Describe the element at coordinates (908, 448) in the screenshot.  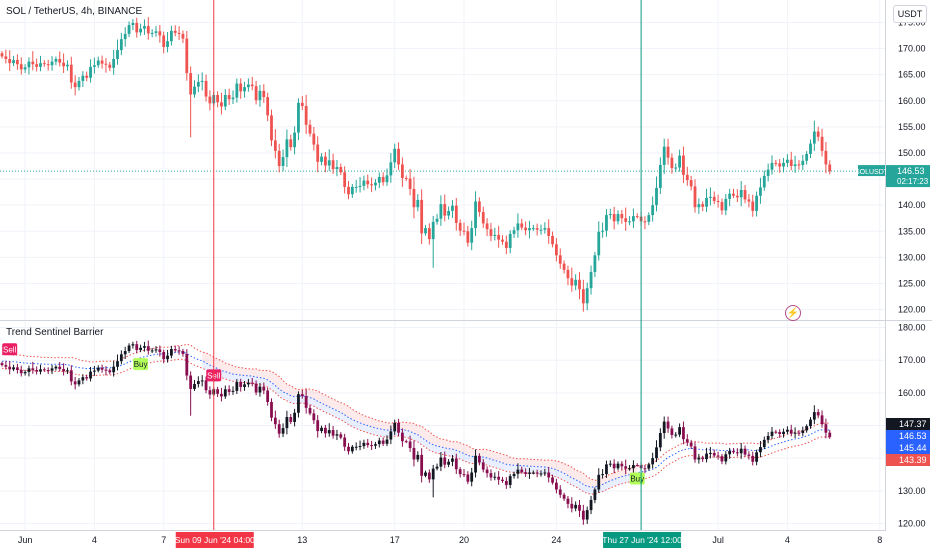
I see `indicator-value-label: 145.44` at that location.